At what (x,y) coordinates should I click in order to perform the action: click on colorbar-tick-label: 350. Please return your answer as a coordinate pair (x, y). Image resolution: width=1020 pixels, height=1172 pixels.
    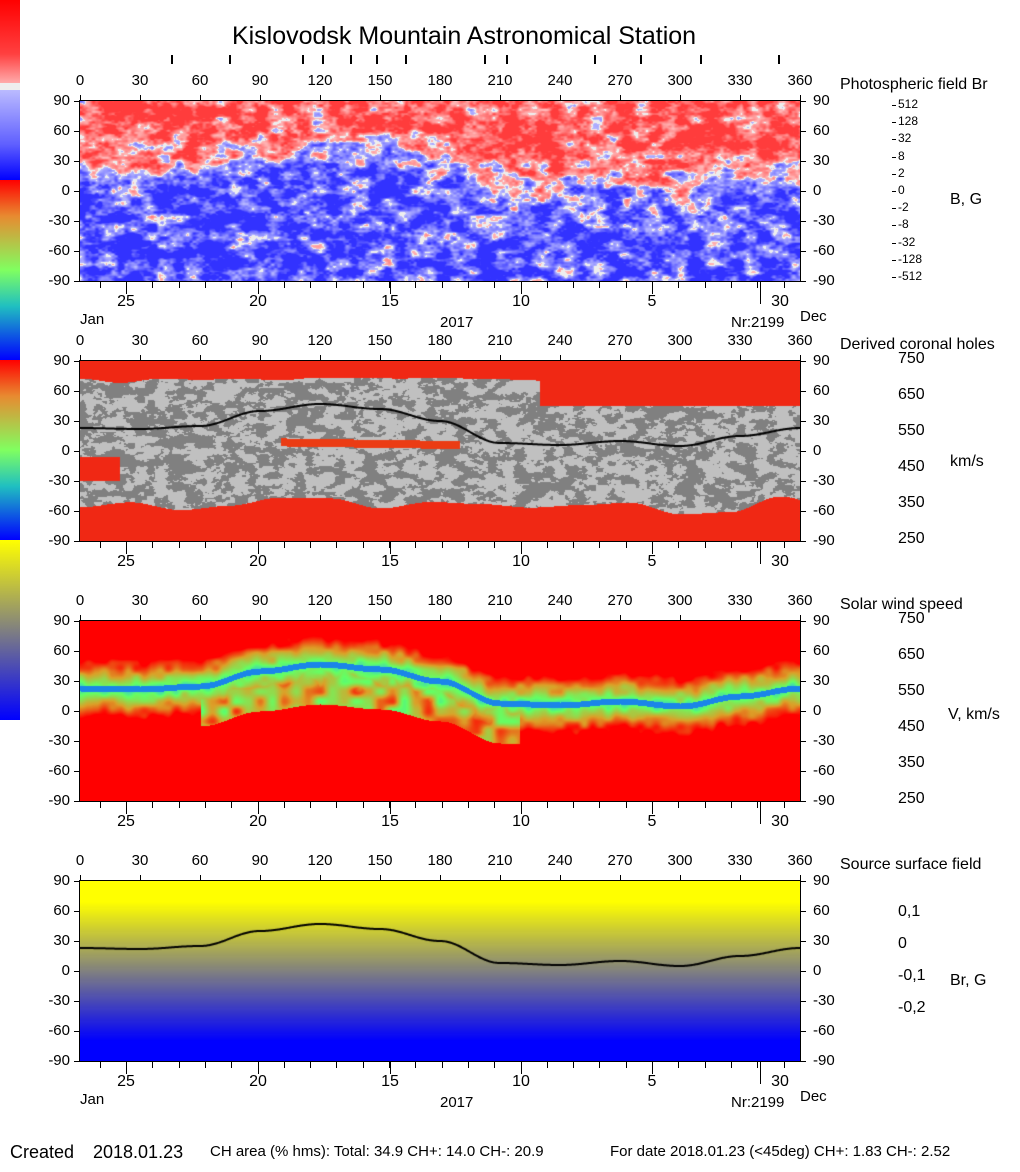
    Looking at the image, I should click on (911, 762).